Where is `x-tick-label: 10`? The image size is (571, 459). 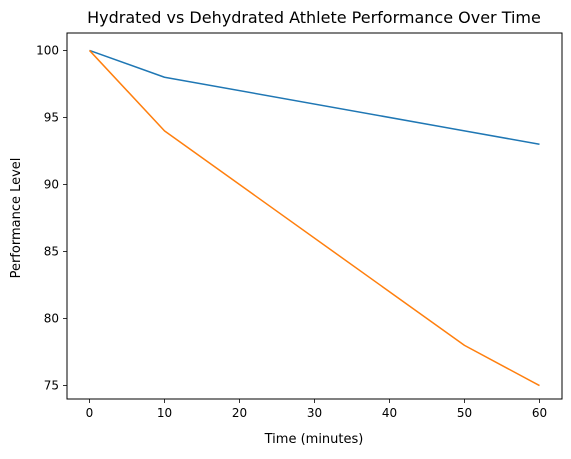
x-tick-label: 10 is located at coordinates (164, 413).